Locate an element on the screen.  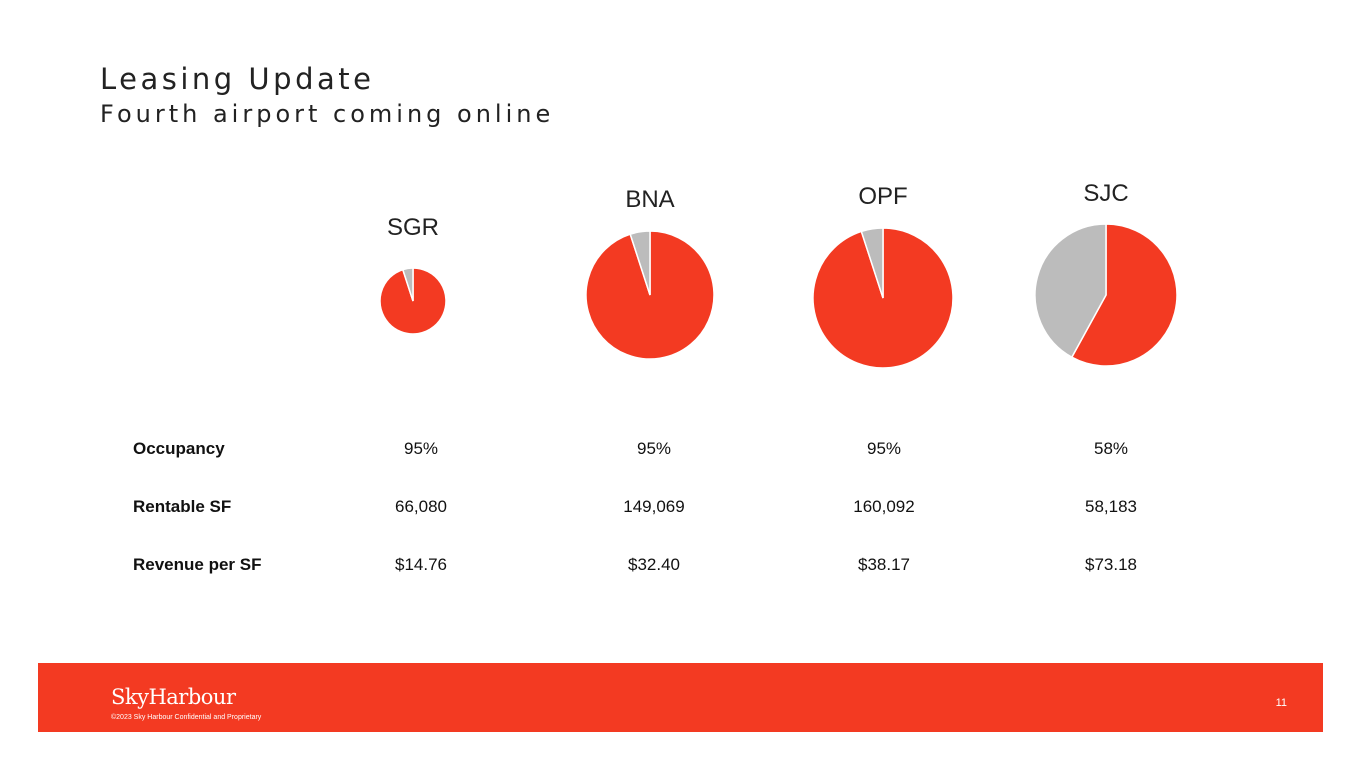
slide-subtitle: Fourth airport coming online is located at coordinates (327, 114).